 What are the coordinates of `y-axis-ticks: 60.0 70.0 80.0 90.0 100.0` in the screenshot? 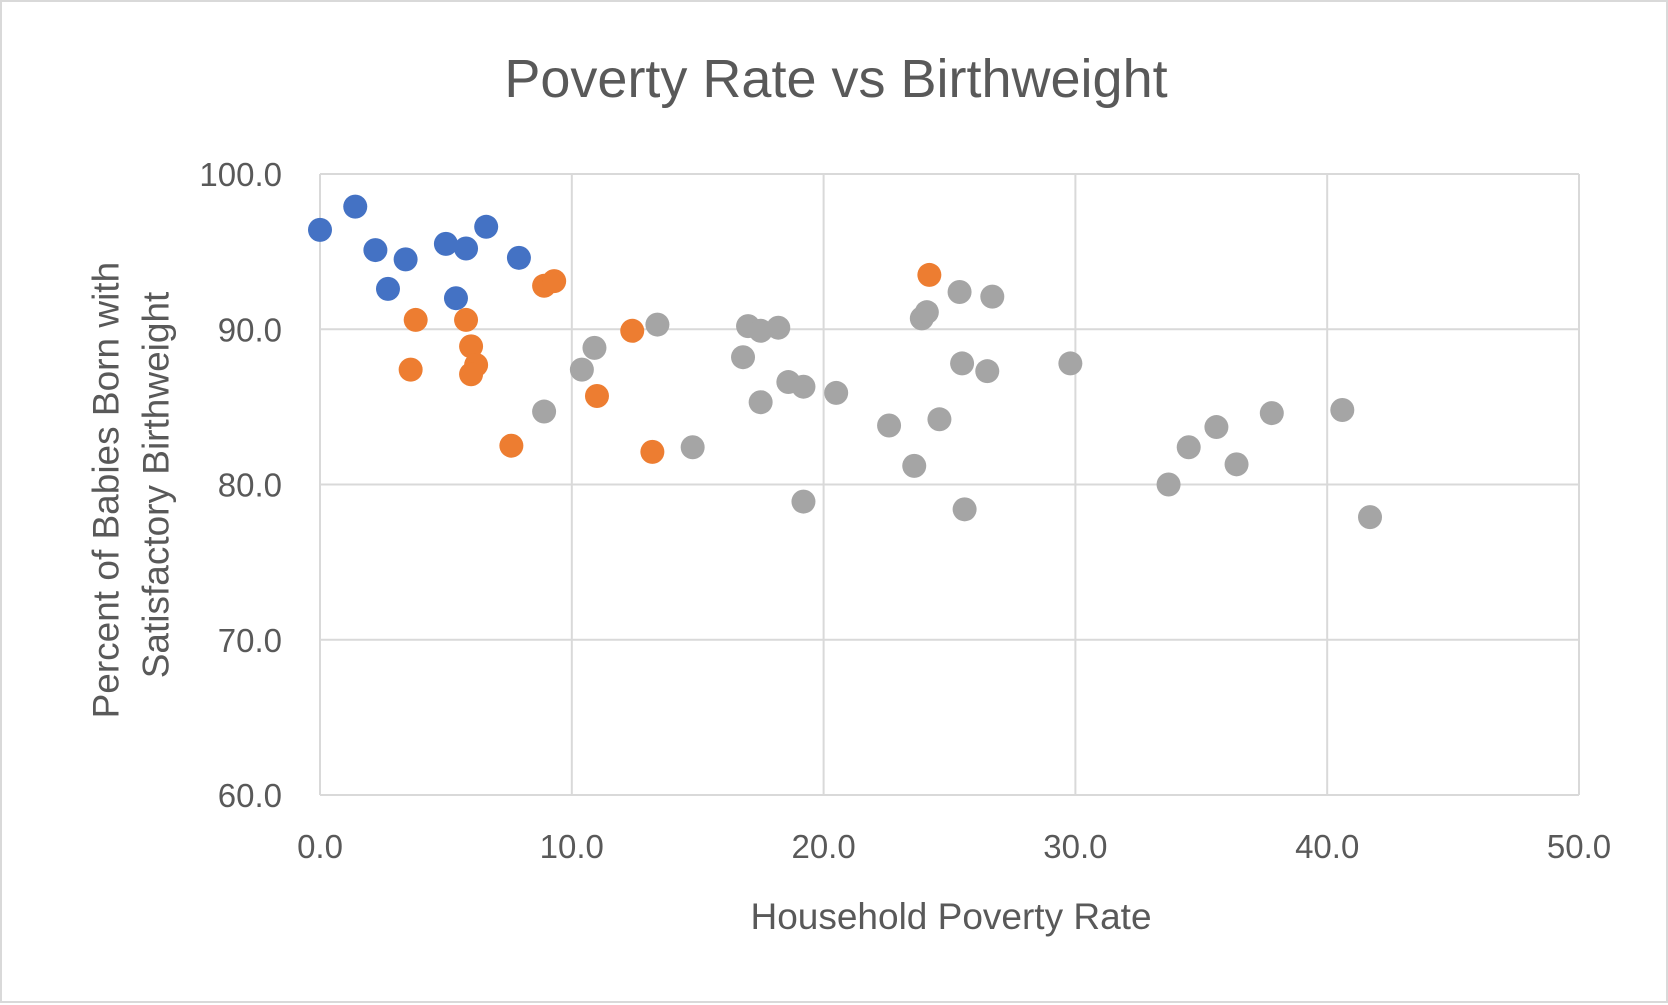 It's located at (240, 485).